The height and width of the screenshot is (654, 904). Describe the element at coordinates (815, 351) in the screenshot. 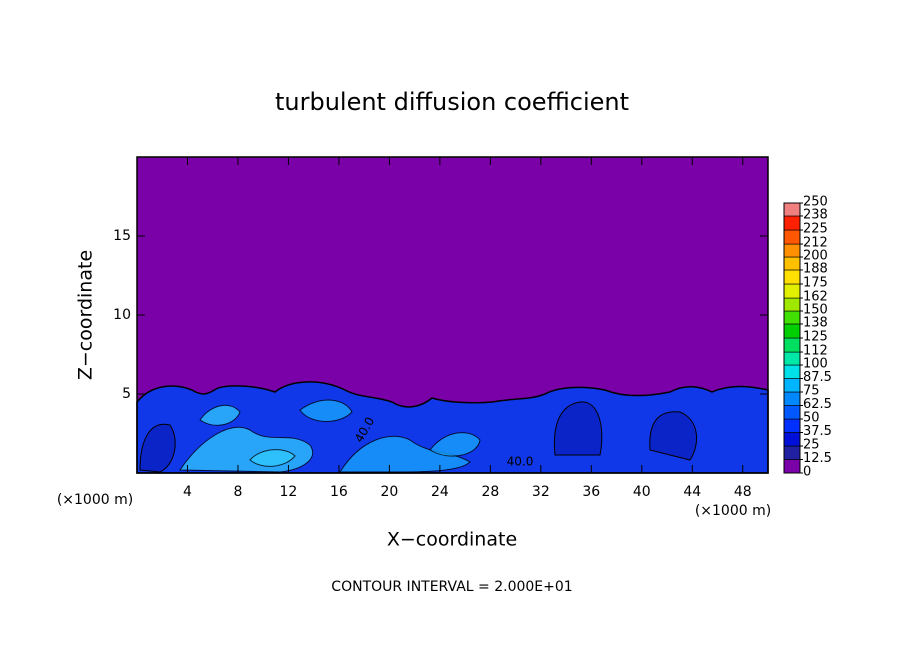

I see `colorbar-tick-label: 112` at that location.